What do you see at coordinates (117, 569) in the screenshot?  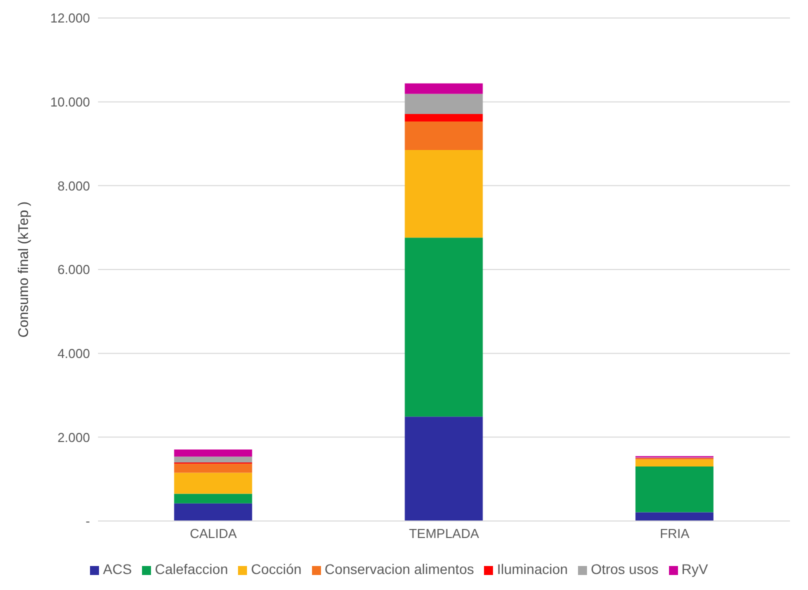 I see `legend-label: ACS` at bounding box center [117, 569].